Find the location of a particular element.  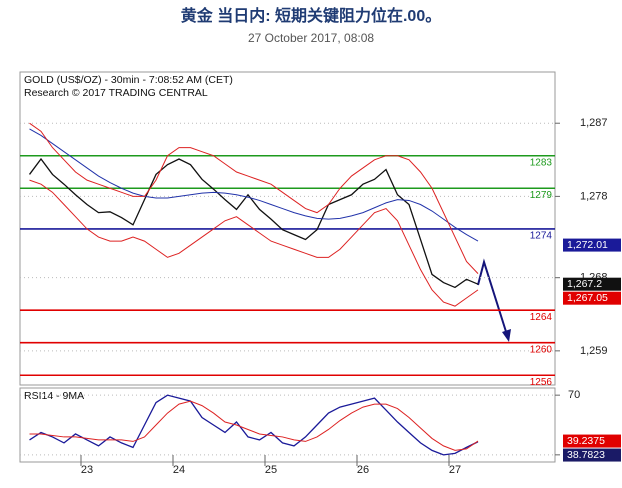

price-tag-label: 1,267.05 is located at coordinates (587, 298).